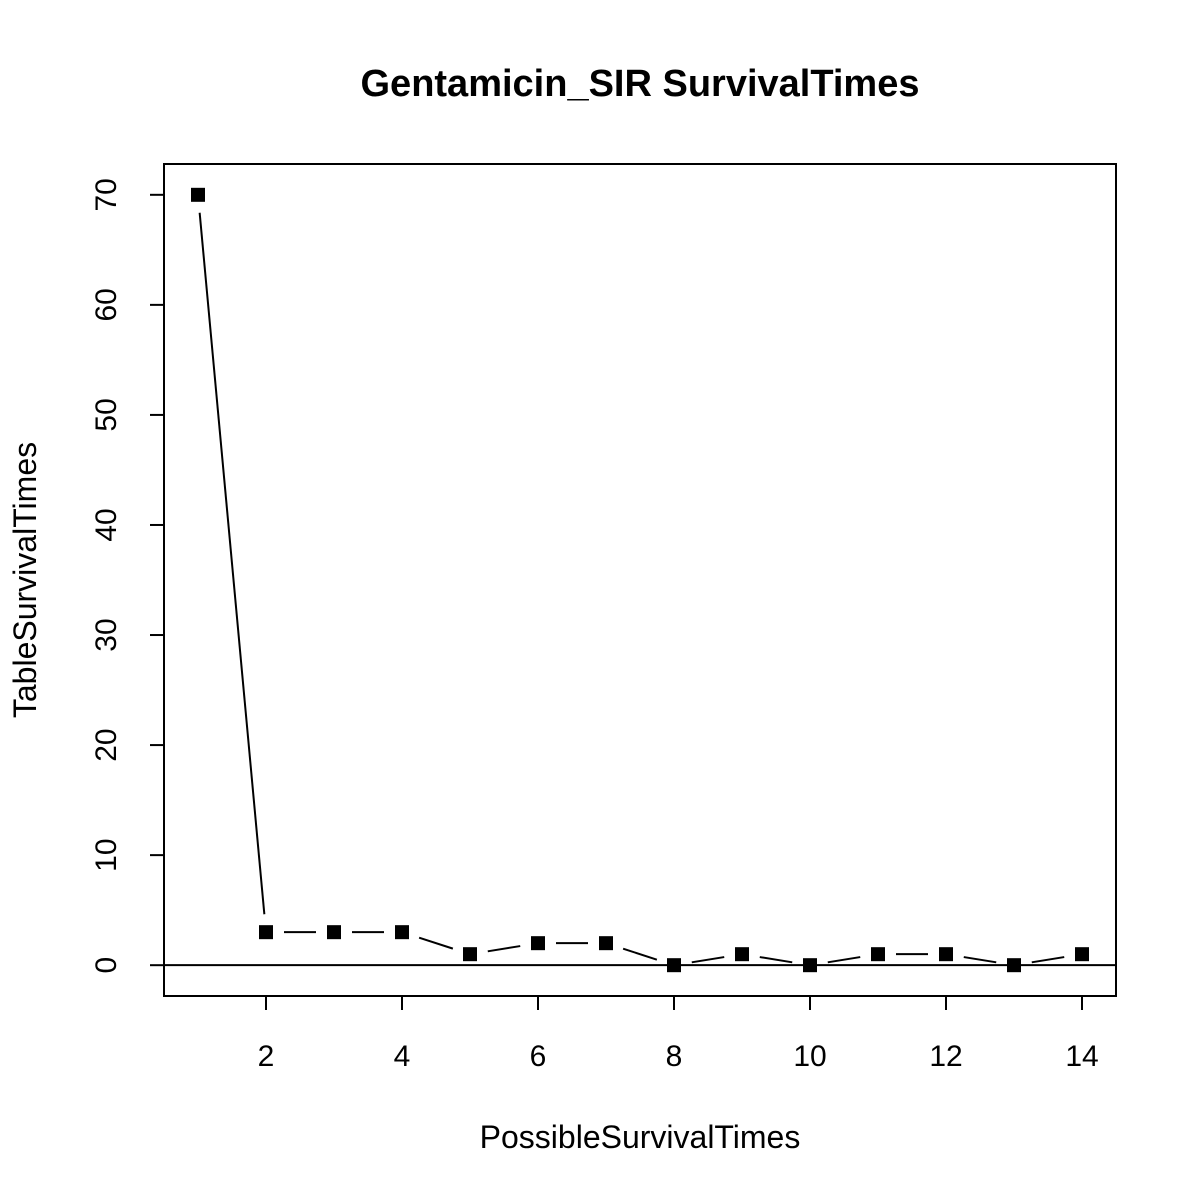 This screenshot has width=1200, height=1200. What do you see at coordinates (106, 744) in the screenshot?
I see `y-tick-label: 20` at bounding box center [106, 744].